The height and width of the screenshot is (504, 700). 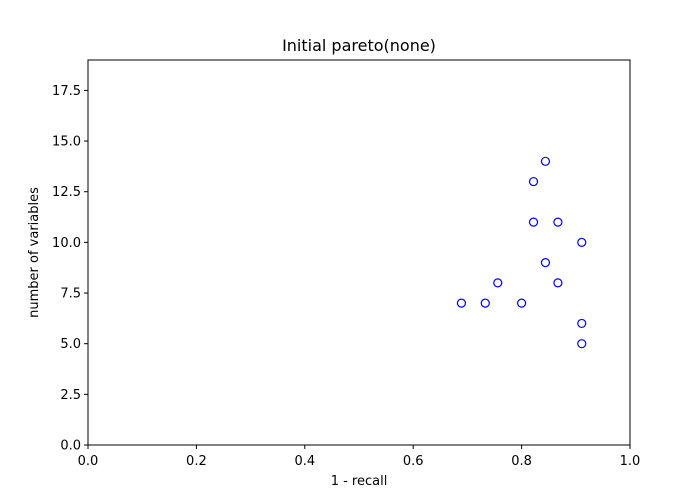 What do you see at coordinates (359, 481) in the screenshot?
I see `x-axis-label: 1 - recall` at bounding box center [359, 481].